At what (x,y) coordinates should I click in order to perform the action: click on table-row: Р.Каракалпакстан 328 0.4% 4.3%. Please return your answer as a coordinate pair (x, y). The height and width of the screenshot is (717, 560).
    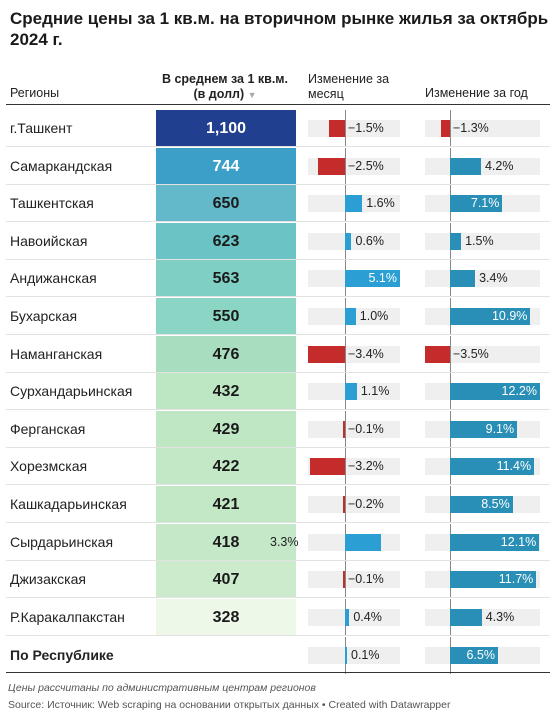
    Looking at the image, I should click on (278, 617).